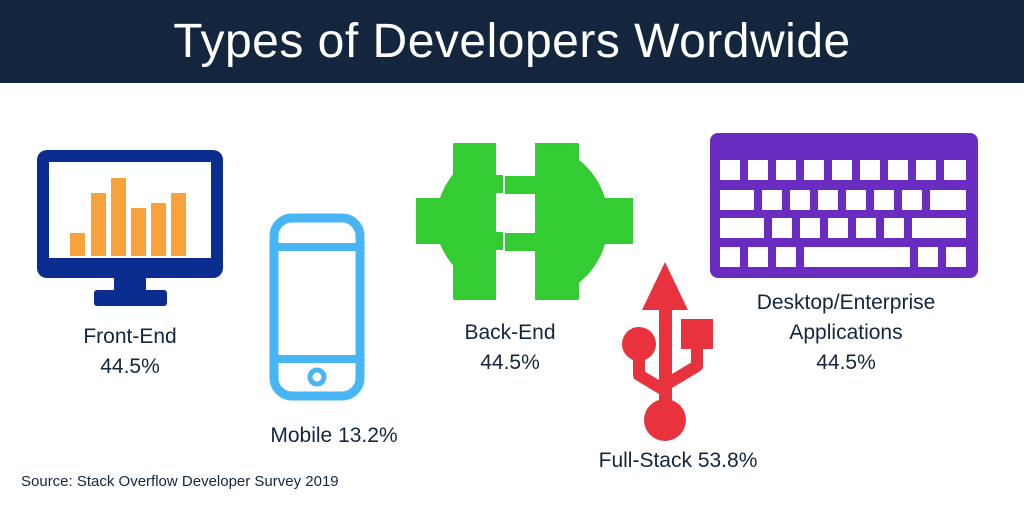 The image size is (1024, 512). What do you see at coordinates (846, 302) in the screenshot?
I see `desktop-name-line1: Desktop/Enterprise` at bounding box center [846, 302].